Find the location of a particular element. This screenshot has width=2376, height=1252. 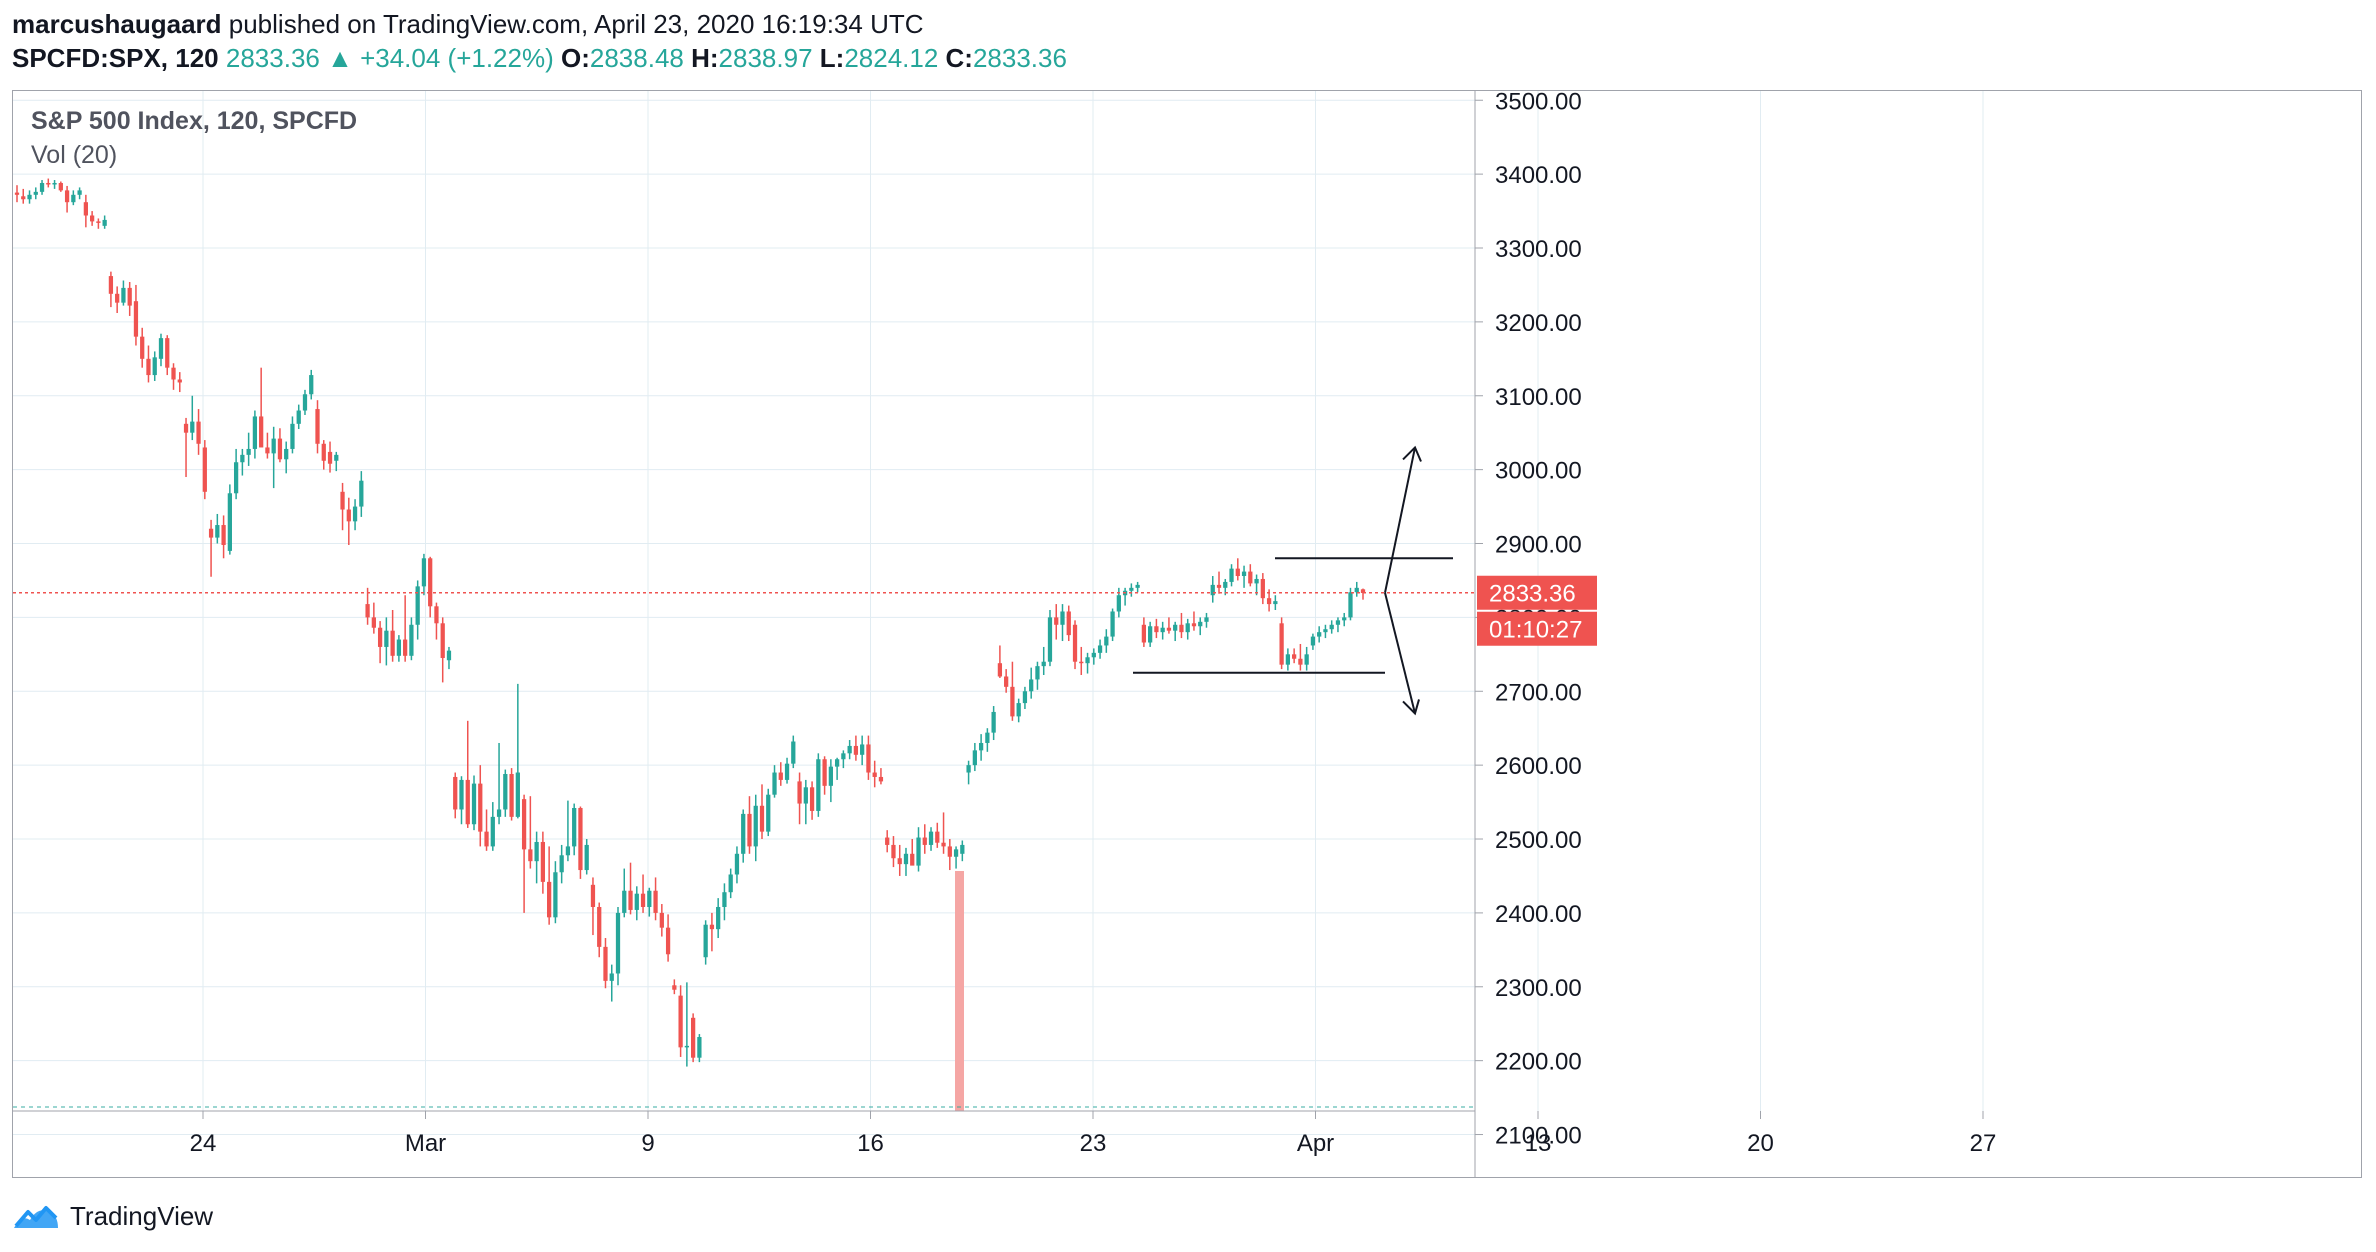

low-label: L: is located at coordinates (832, 58).